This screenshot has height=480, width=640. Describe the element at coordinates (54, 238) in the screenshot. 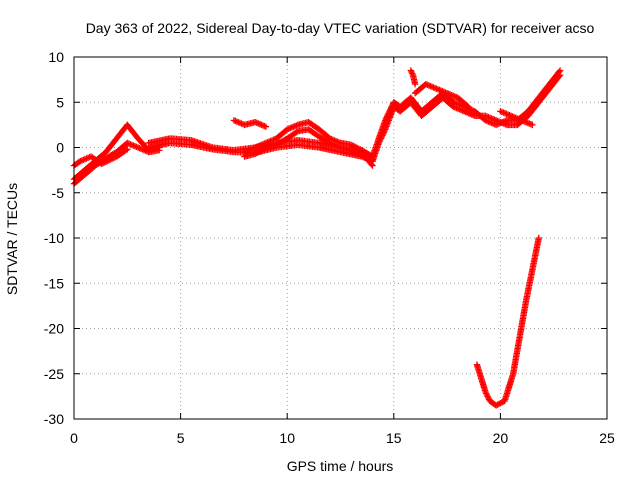

I see `y-tick-label: -10` at that location.